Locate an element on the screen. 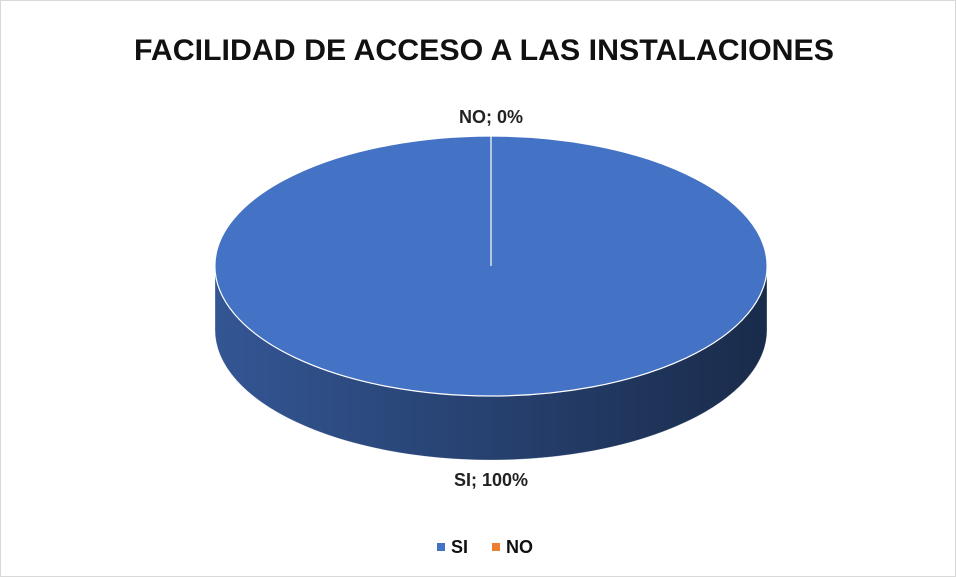 The image size is (956, 577). legend-label: SI is located at coordinates (459, 547).